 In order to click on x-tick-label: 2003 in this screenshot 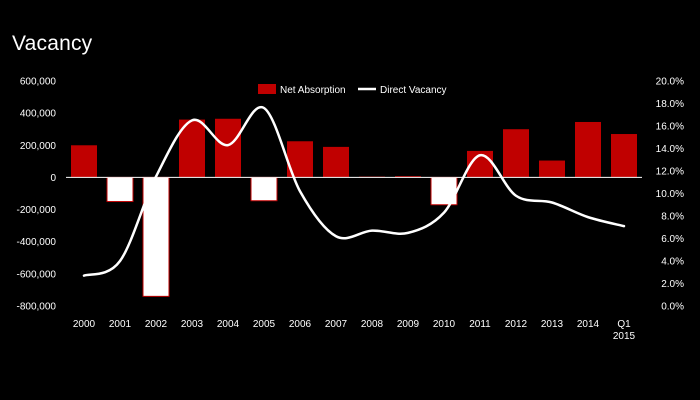, I will do `click(192, 324)`.